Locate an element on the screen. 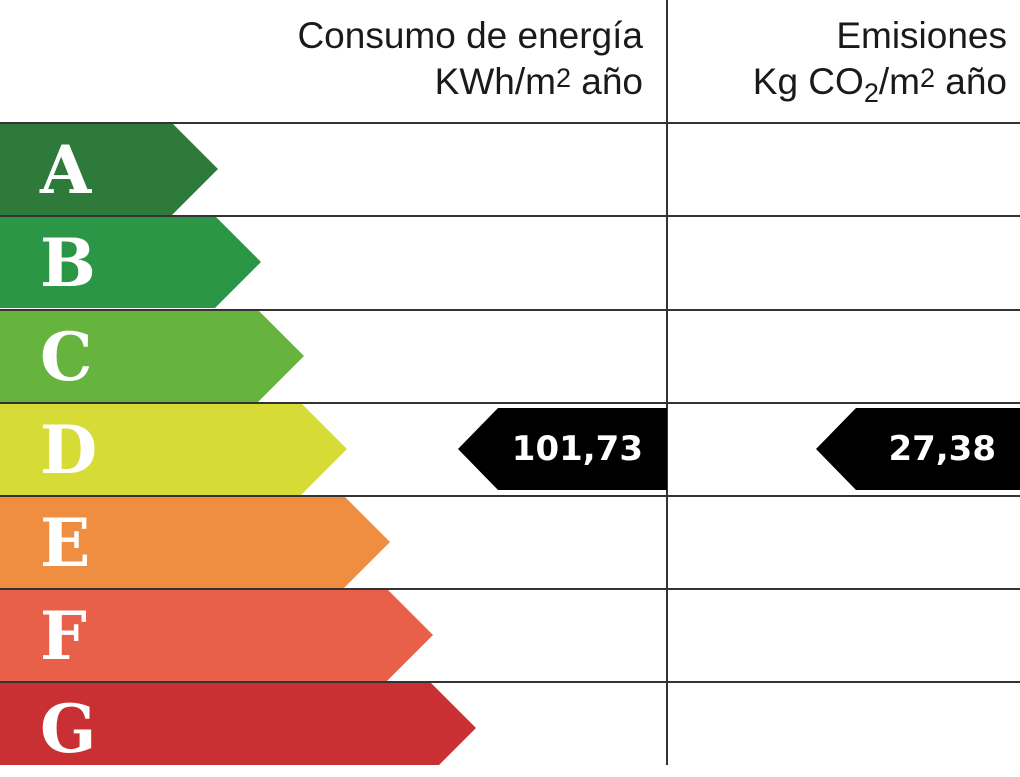 The width and height of the screenshot is (1020, 777). emissions-header: Emisiones Kg CO2/m2 año is located at coordinates (880, 64).